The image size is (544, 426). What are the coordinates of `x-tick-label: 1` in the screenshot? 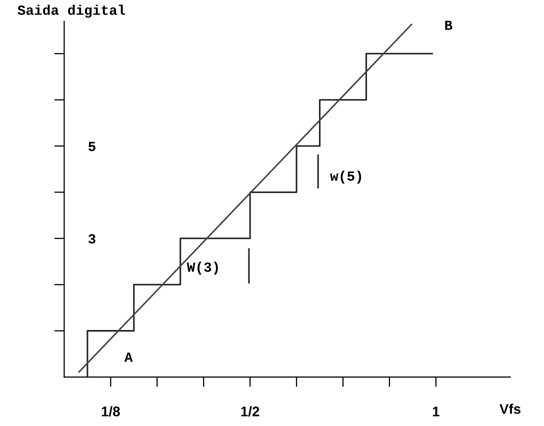 It's located at (436, 411).